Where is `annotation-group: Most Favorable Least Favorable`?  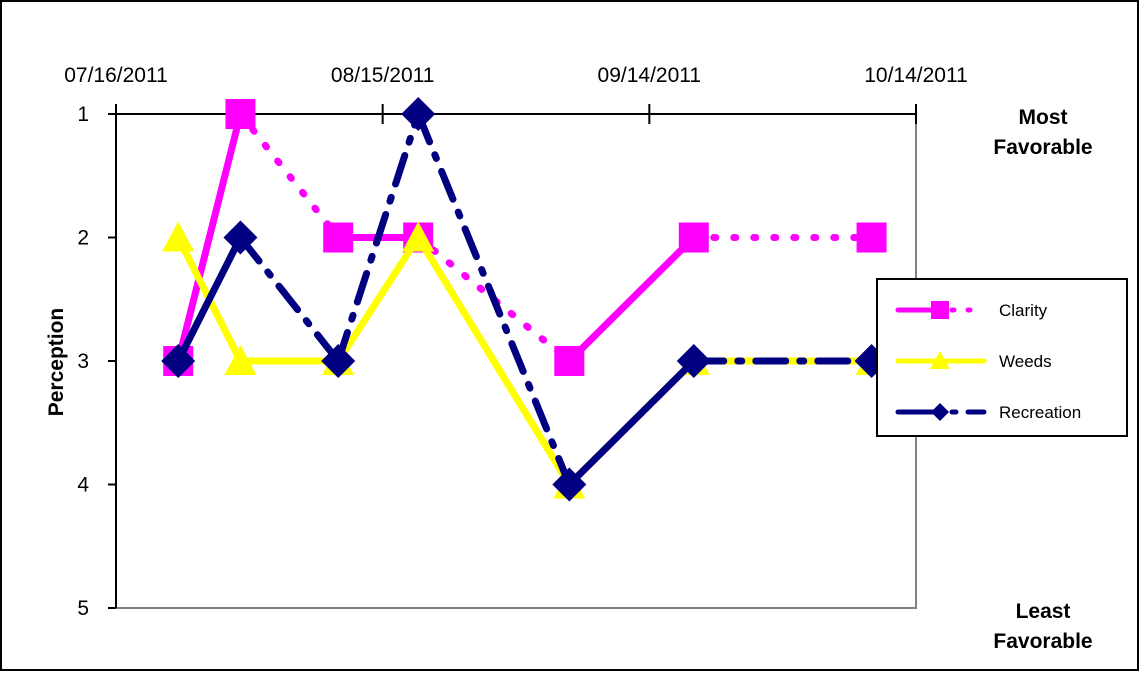
annotation-group: Most Favorable Least Favorable is located at coordinates (1042, 379).